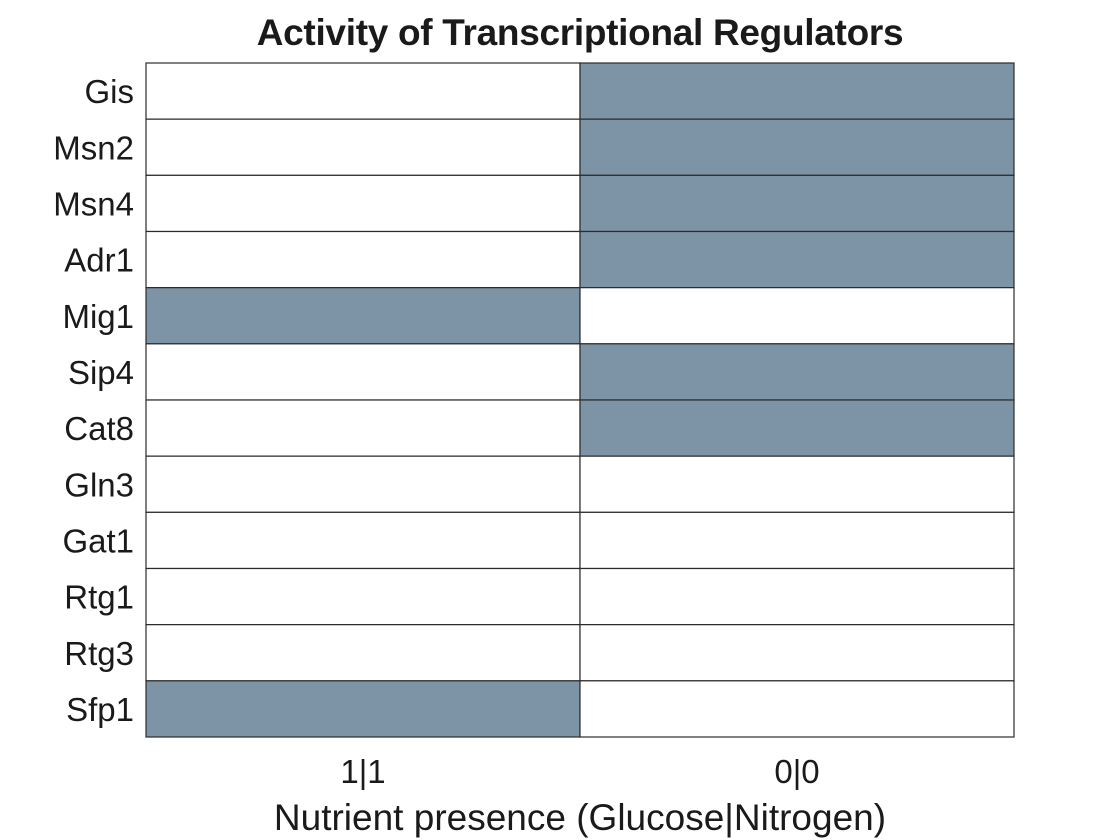 The image size is (1120, 840). What do you see at coordinates (98, 316) in the screenshot?
I see `row-label-mig1: Mig1` at bounding box center [98, 316].